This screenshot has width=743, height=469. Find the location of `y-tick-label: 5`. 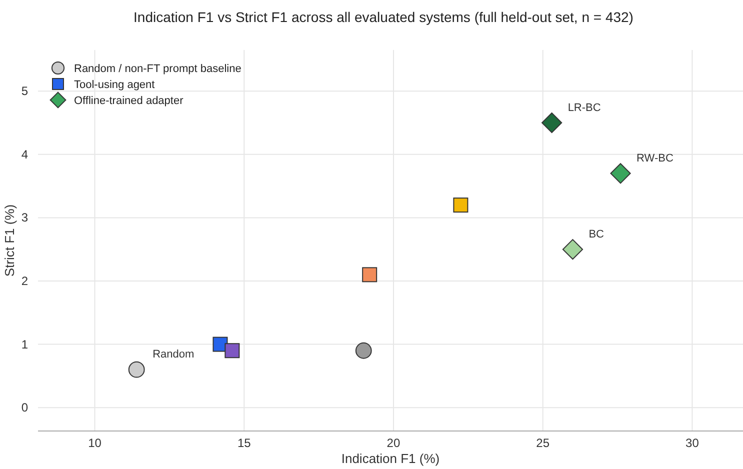

y-tick-label: 5 is located at coordinates (24, 91).